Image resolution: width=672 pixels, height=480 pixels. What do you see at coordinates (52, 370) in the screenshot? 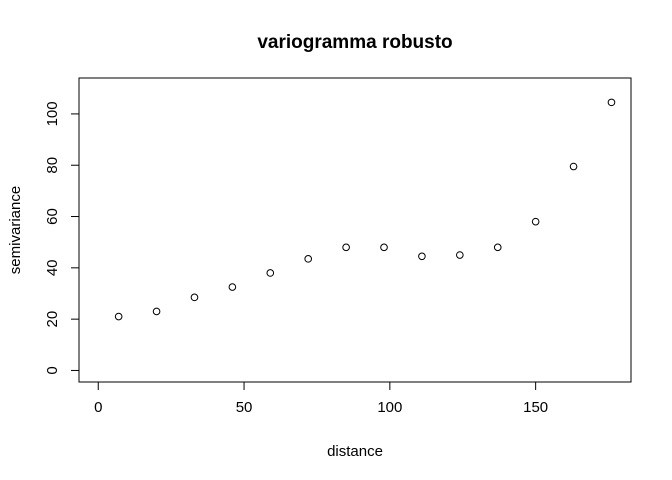
I see `y-tick-label: 0` at bounding box center [52, 370].